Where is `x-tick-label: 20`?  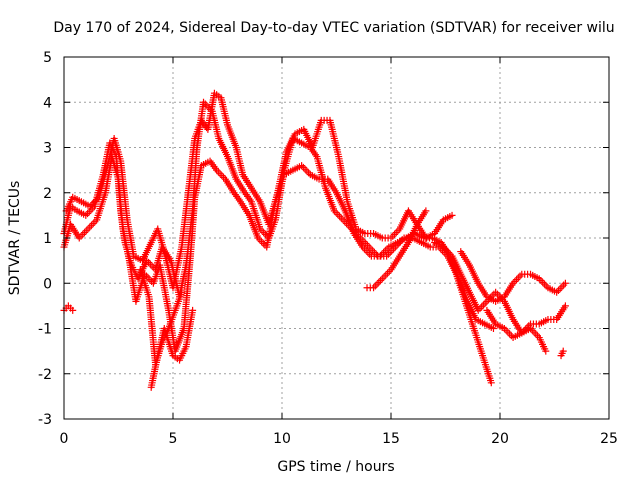
x-tick-label: 20 is located at coordinates (500, 439).